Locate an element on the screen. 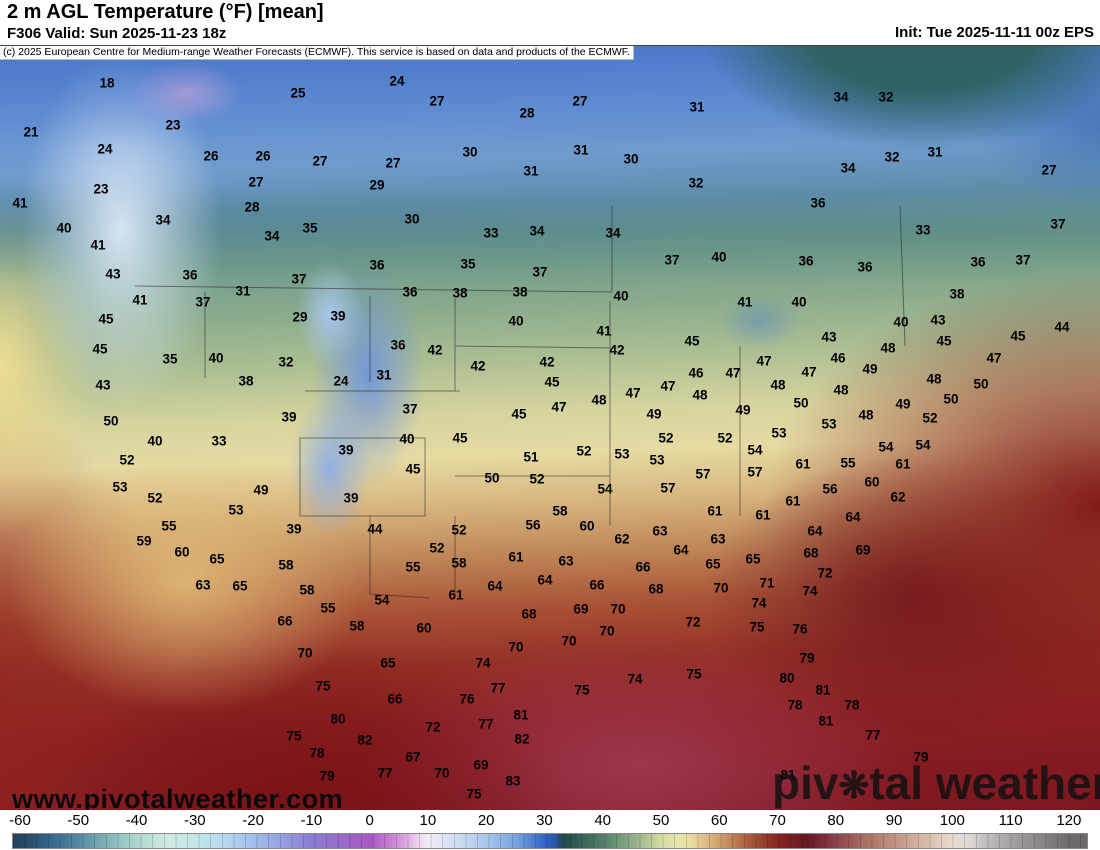 Image resolution: width=1100 pixels, height=850 pixels. temp-label: 18 is located at coordinates (107, 83).